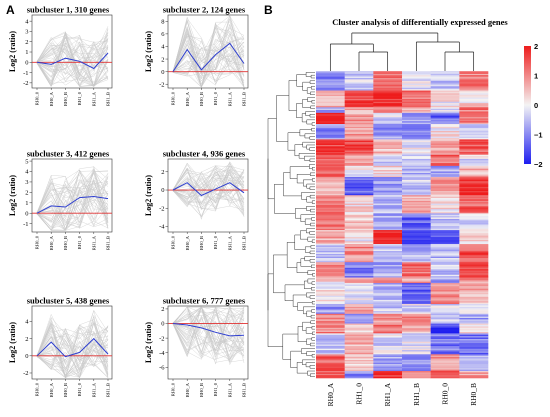 Image resolution: width=550 pixels, height=417 pixels. Describe the element at coordinates (208, 330) in the screenshot. I see `mean-profile-line` at that location.